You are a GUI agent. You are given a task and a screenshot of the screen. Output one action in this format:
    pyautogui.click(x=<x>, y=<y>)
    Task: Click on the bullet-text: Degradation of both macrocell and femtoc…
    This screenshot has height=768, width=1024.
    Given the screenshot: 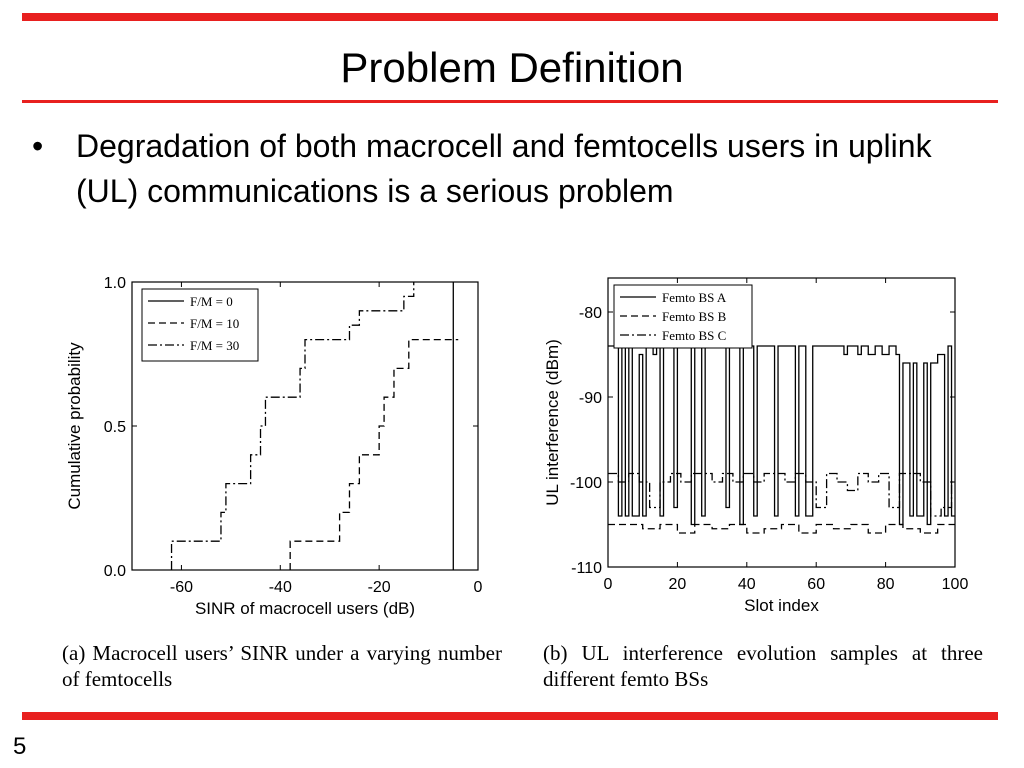 What is the action you would take?
    pyautogui.click(x=504, y=168)
    